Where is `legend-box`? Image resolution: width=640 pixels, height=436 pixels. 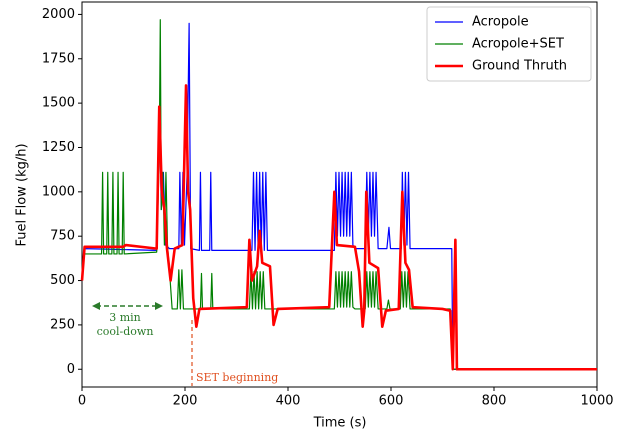
legend-box is located at coordinates (509, 44).